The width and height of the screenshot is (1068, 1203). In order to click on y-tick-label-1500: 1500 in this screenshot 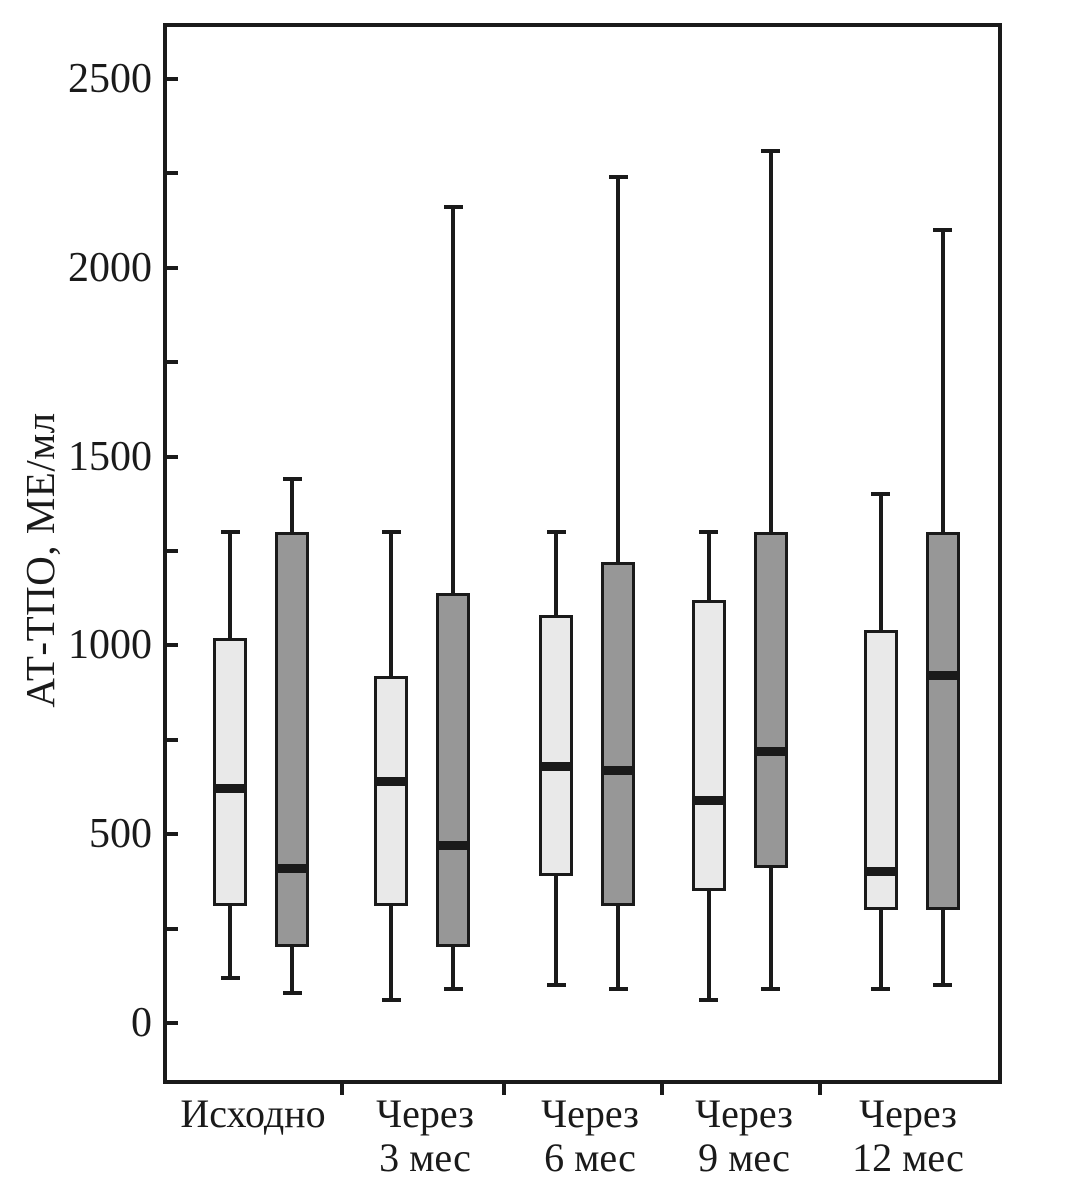, I will do `click(110, 456)`.